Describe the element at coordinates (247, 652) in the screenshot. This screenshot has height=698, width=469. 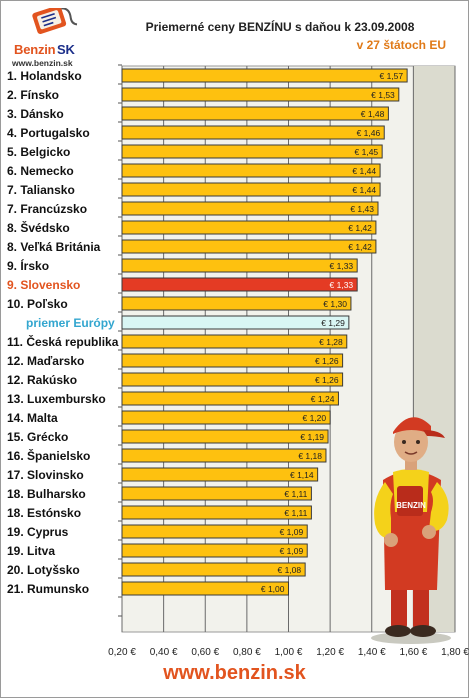
I see `x-tick-label: 0,80 €` at that location.